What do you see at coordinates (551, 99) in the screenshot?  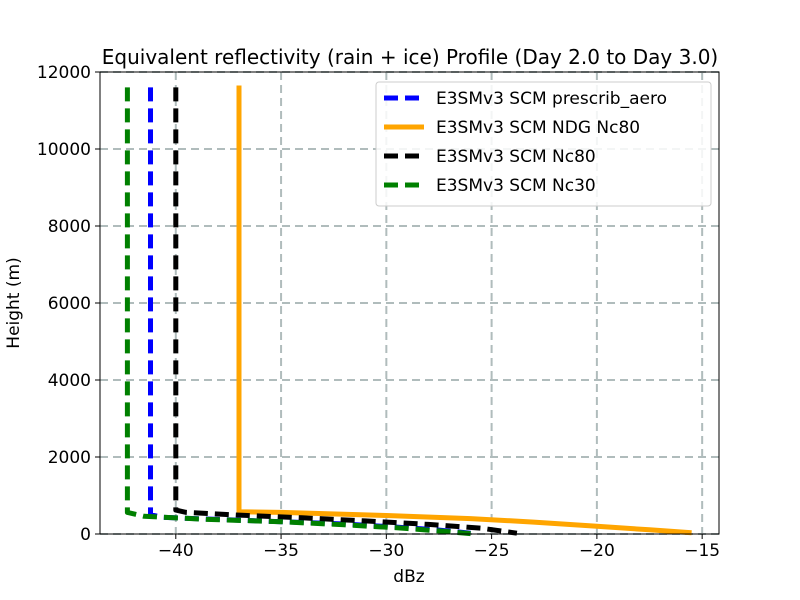 I see `legend-label: E3SMv3 SCM prescrib_aero` at bounding box center [551, 99].